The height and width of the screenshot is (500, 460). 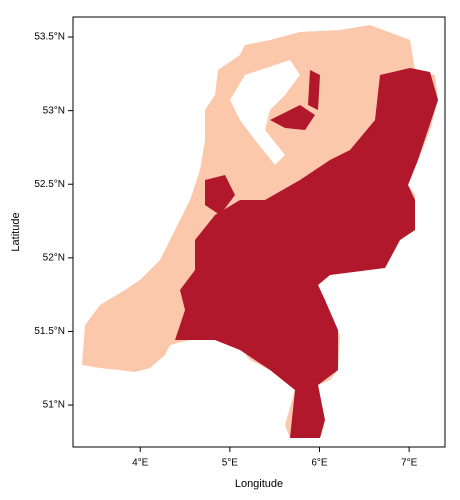 I want to click on x-tick-label: 5°E, so click(x=230, y=463).